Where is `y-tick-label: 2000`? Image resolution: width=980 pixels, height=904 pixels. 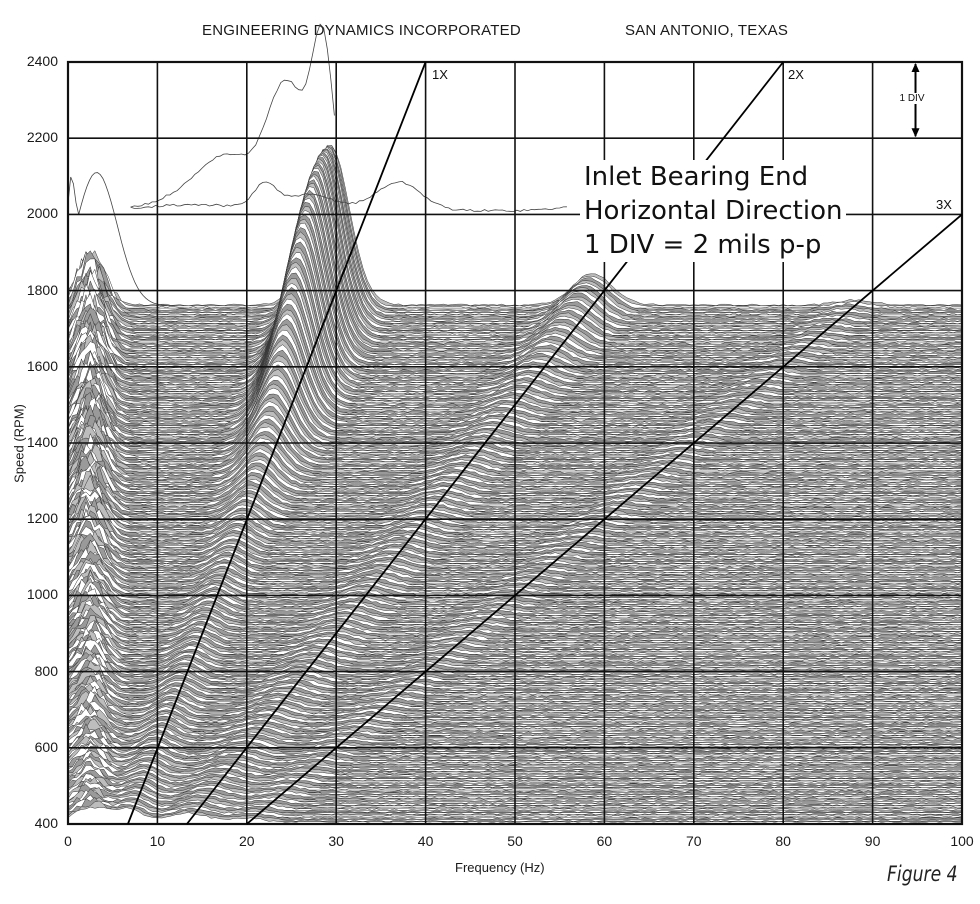 y-tick-label: 2000 is located at coordinates (42, 213).